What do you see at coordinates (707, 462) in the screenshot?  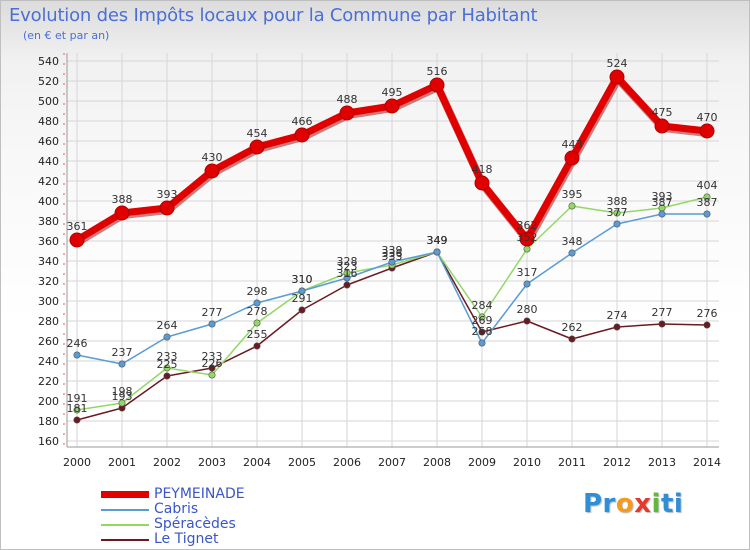 I see `x-tick-label: 2014` at bounding box center [707, 462].